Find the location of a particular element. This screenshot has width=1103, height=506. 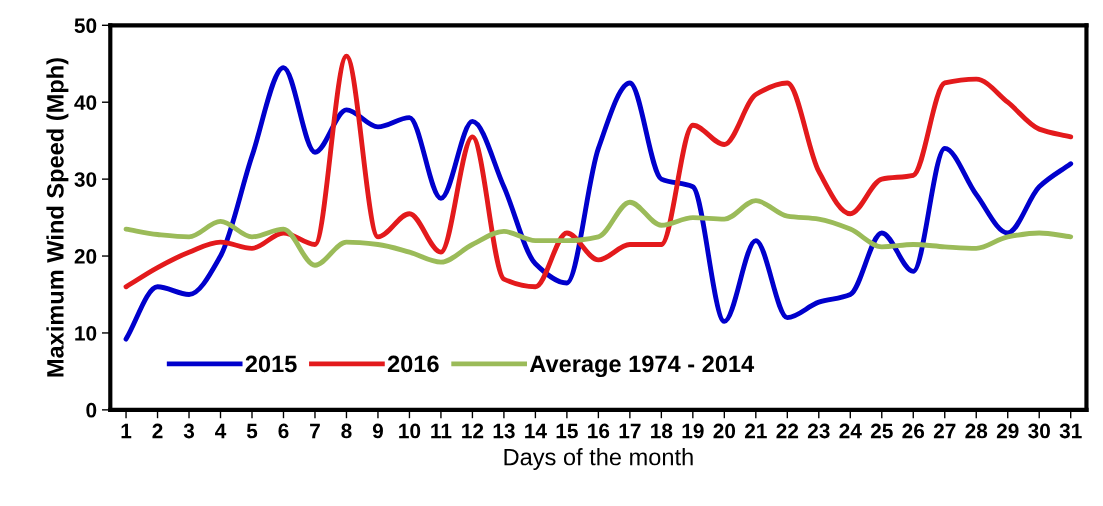

x-tick-label: 11 is located at coordinates (441, 431).